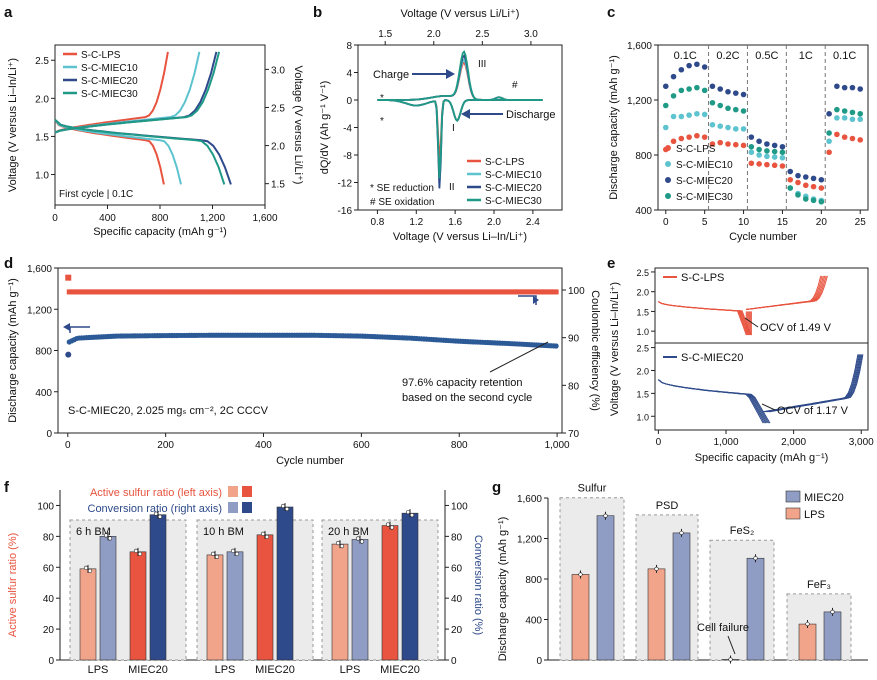 This screenshot has height=680, width=877. What do you see at coordinates (278, 185) in the screenshot?
I see `y2-tick-label: 1.5` at bounding box center [278, 185].